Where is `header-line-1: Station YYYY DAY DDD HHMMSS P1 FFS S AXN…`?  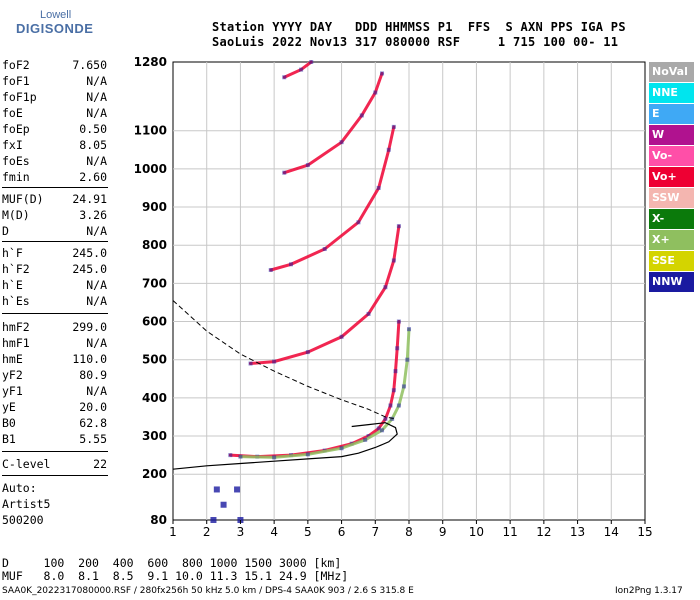 header-line-1: Station YYYY DAY DDD HHMMSS P1 FFS S AXN… is located at coordinates (419, 27).